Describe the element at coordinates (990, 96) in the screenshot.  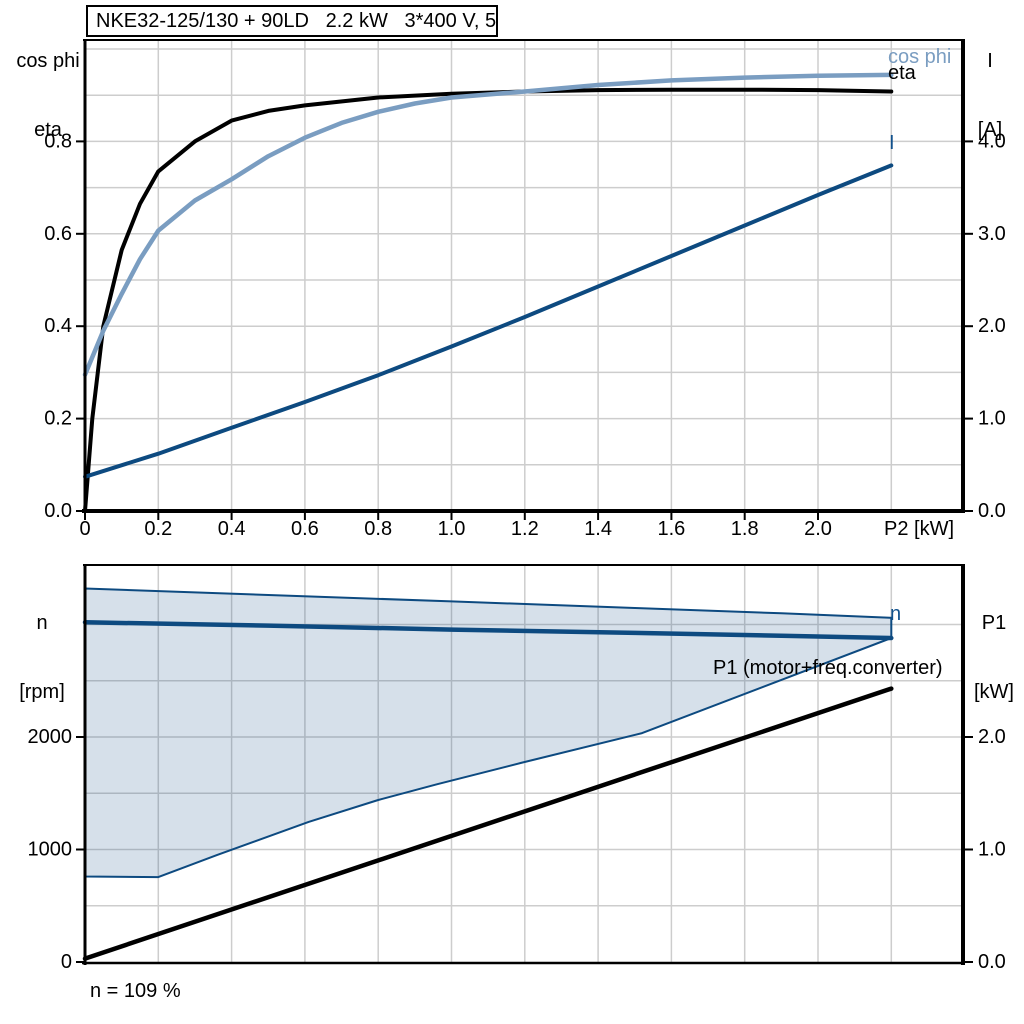
I see `top-right-axis-title: I [A]` at that location.